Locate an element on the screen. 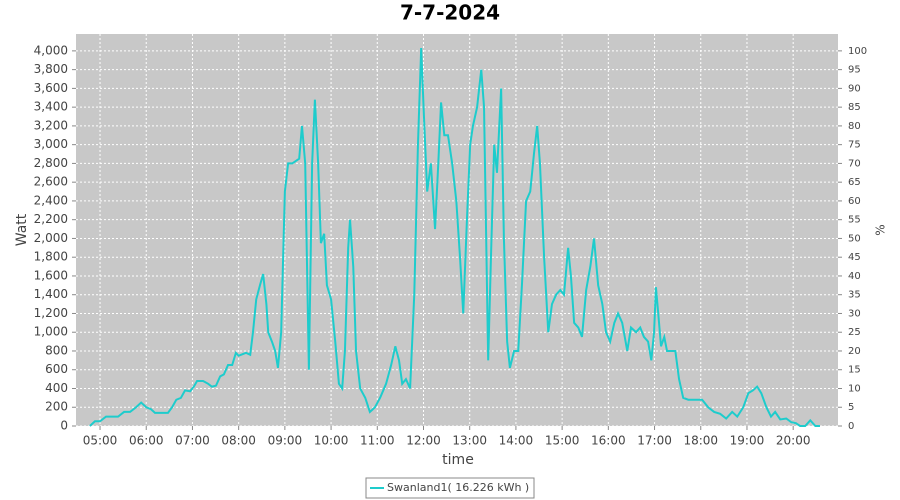  y2-tick-label: 75 is located at coordinates (854, 145).